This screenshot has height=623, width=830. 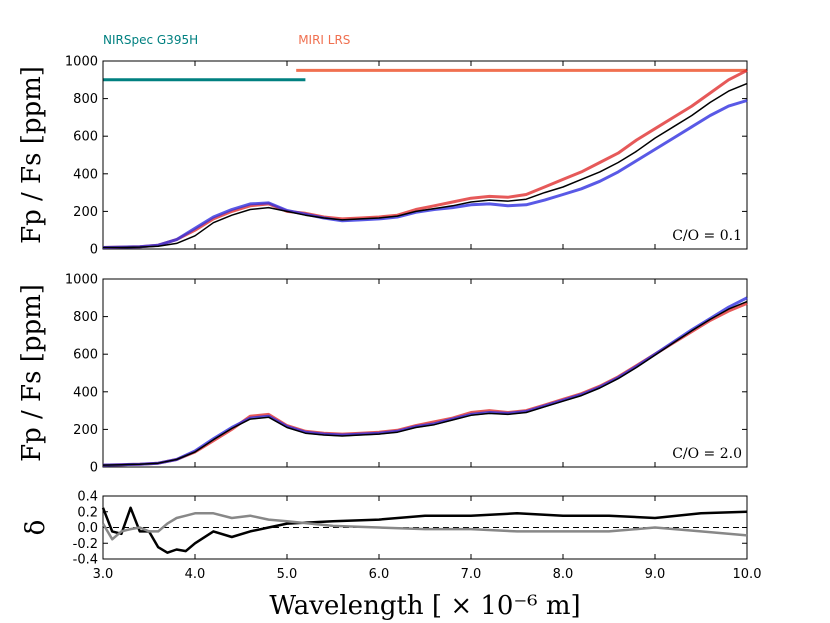 I want to click on panel-annotation: C/O = 2.0, so click(x=707, y=454).